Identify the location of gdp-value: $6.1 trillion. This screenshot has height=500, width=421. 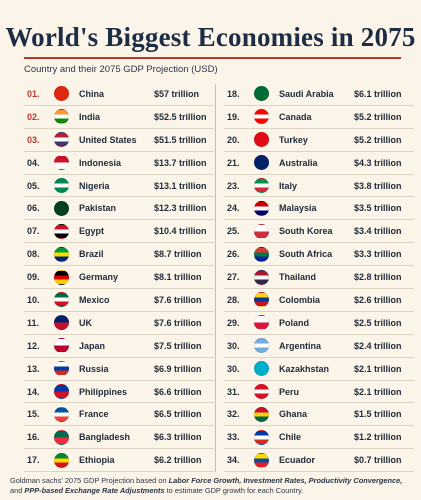
(378, 93).